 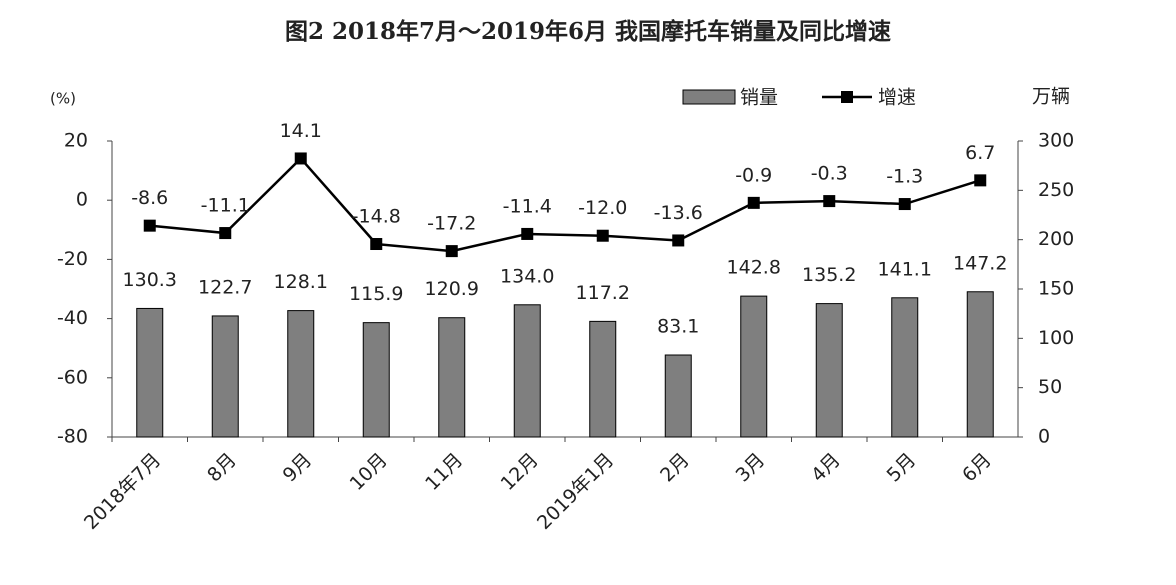 What do you see at coordinates (1051, 97) in the screenshot?
I see `y2-axis-label: 万辆` at bounding box center [1051, 97].